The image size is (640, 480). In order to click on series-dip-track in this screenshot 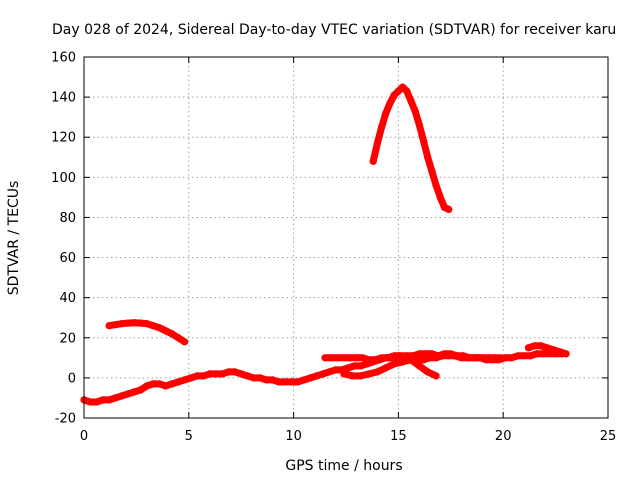, I will do `click(390, 368)`.